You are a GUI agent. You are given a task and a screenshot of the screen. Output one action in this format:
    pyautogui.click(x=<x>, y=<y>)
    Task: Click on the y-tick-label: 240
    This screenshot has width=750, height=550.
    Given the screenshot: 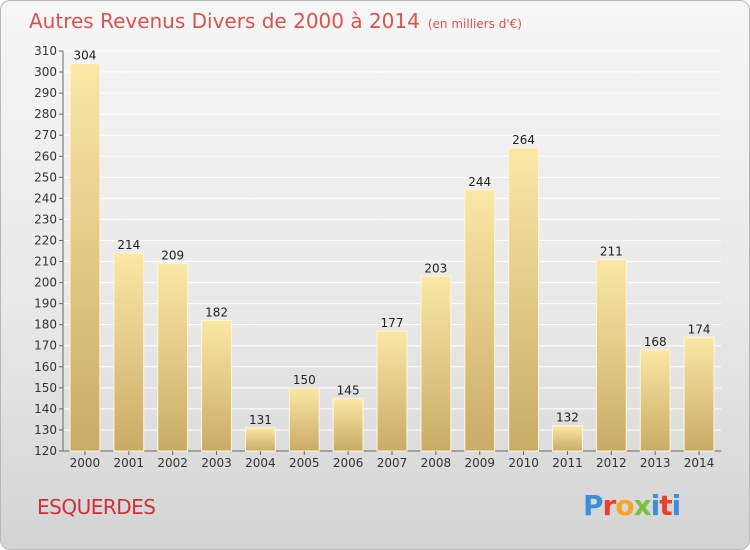 What is the action you would take?
    pyautogui.click(x=45, y=198)
    